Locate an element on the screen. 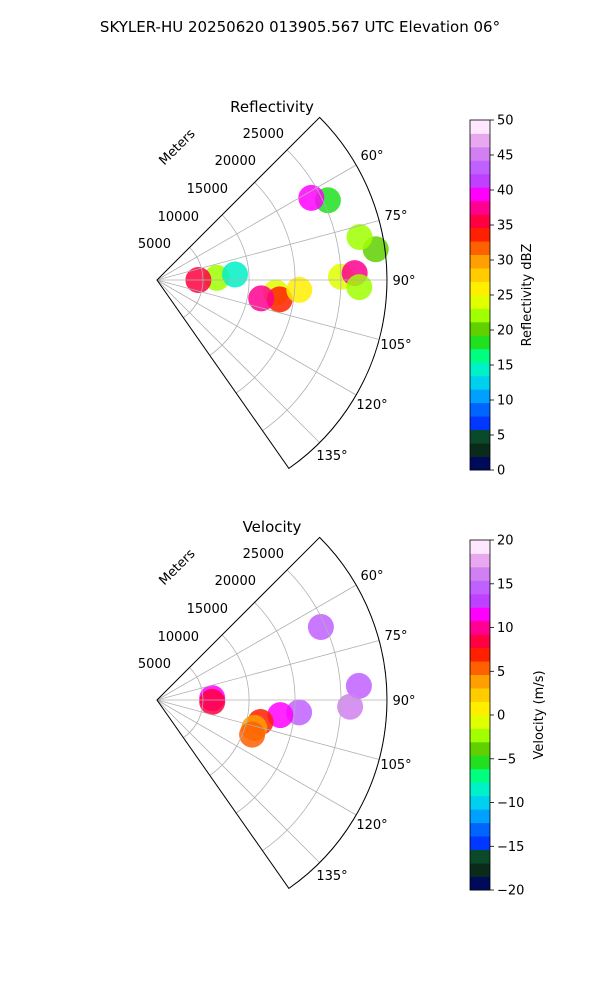 The width and height of the screenshot is (600, 1004). reflectivity-data-layer is located at coordinates (287, 248).